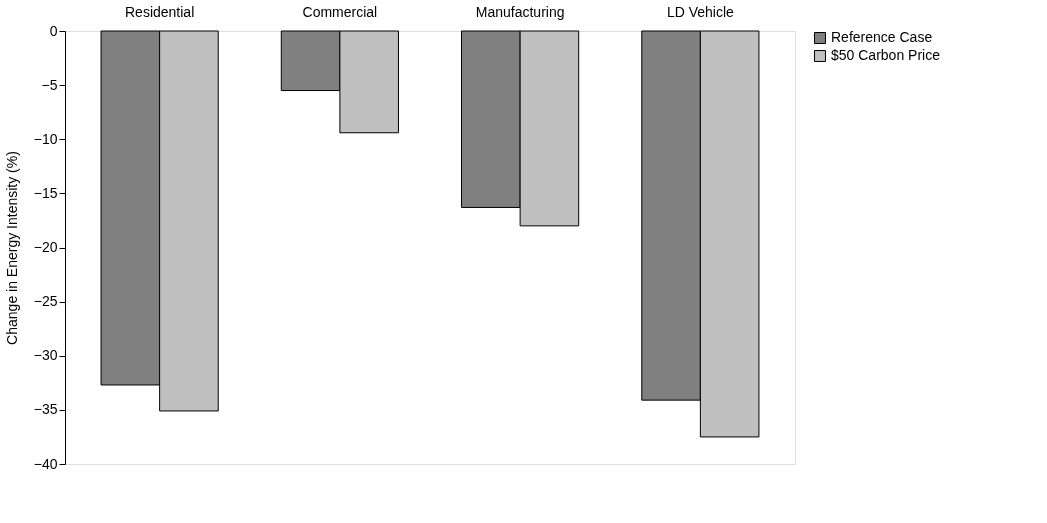 The height and width of the screenshot is (523, 1047). What do you see at coordinates (882, 37) in the screenshot?
I see `legend-label: Reference Case` at bounding box center [882, 37].